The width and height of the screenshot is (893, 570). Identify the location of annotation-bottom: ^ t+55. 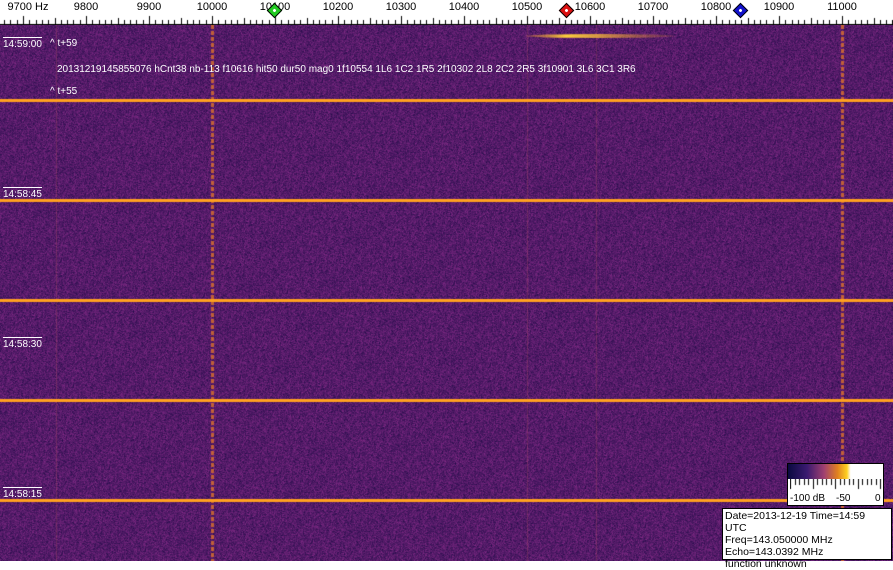
(64, 91).